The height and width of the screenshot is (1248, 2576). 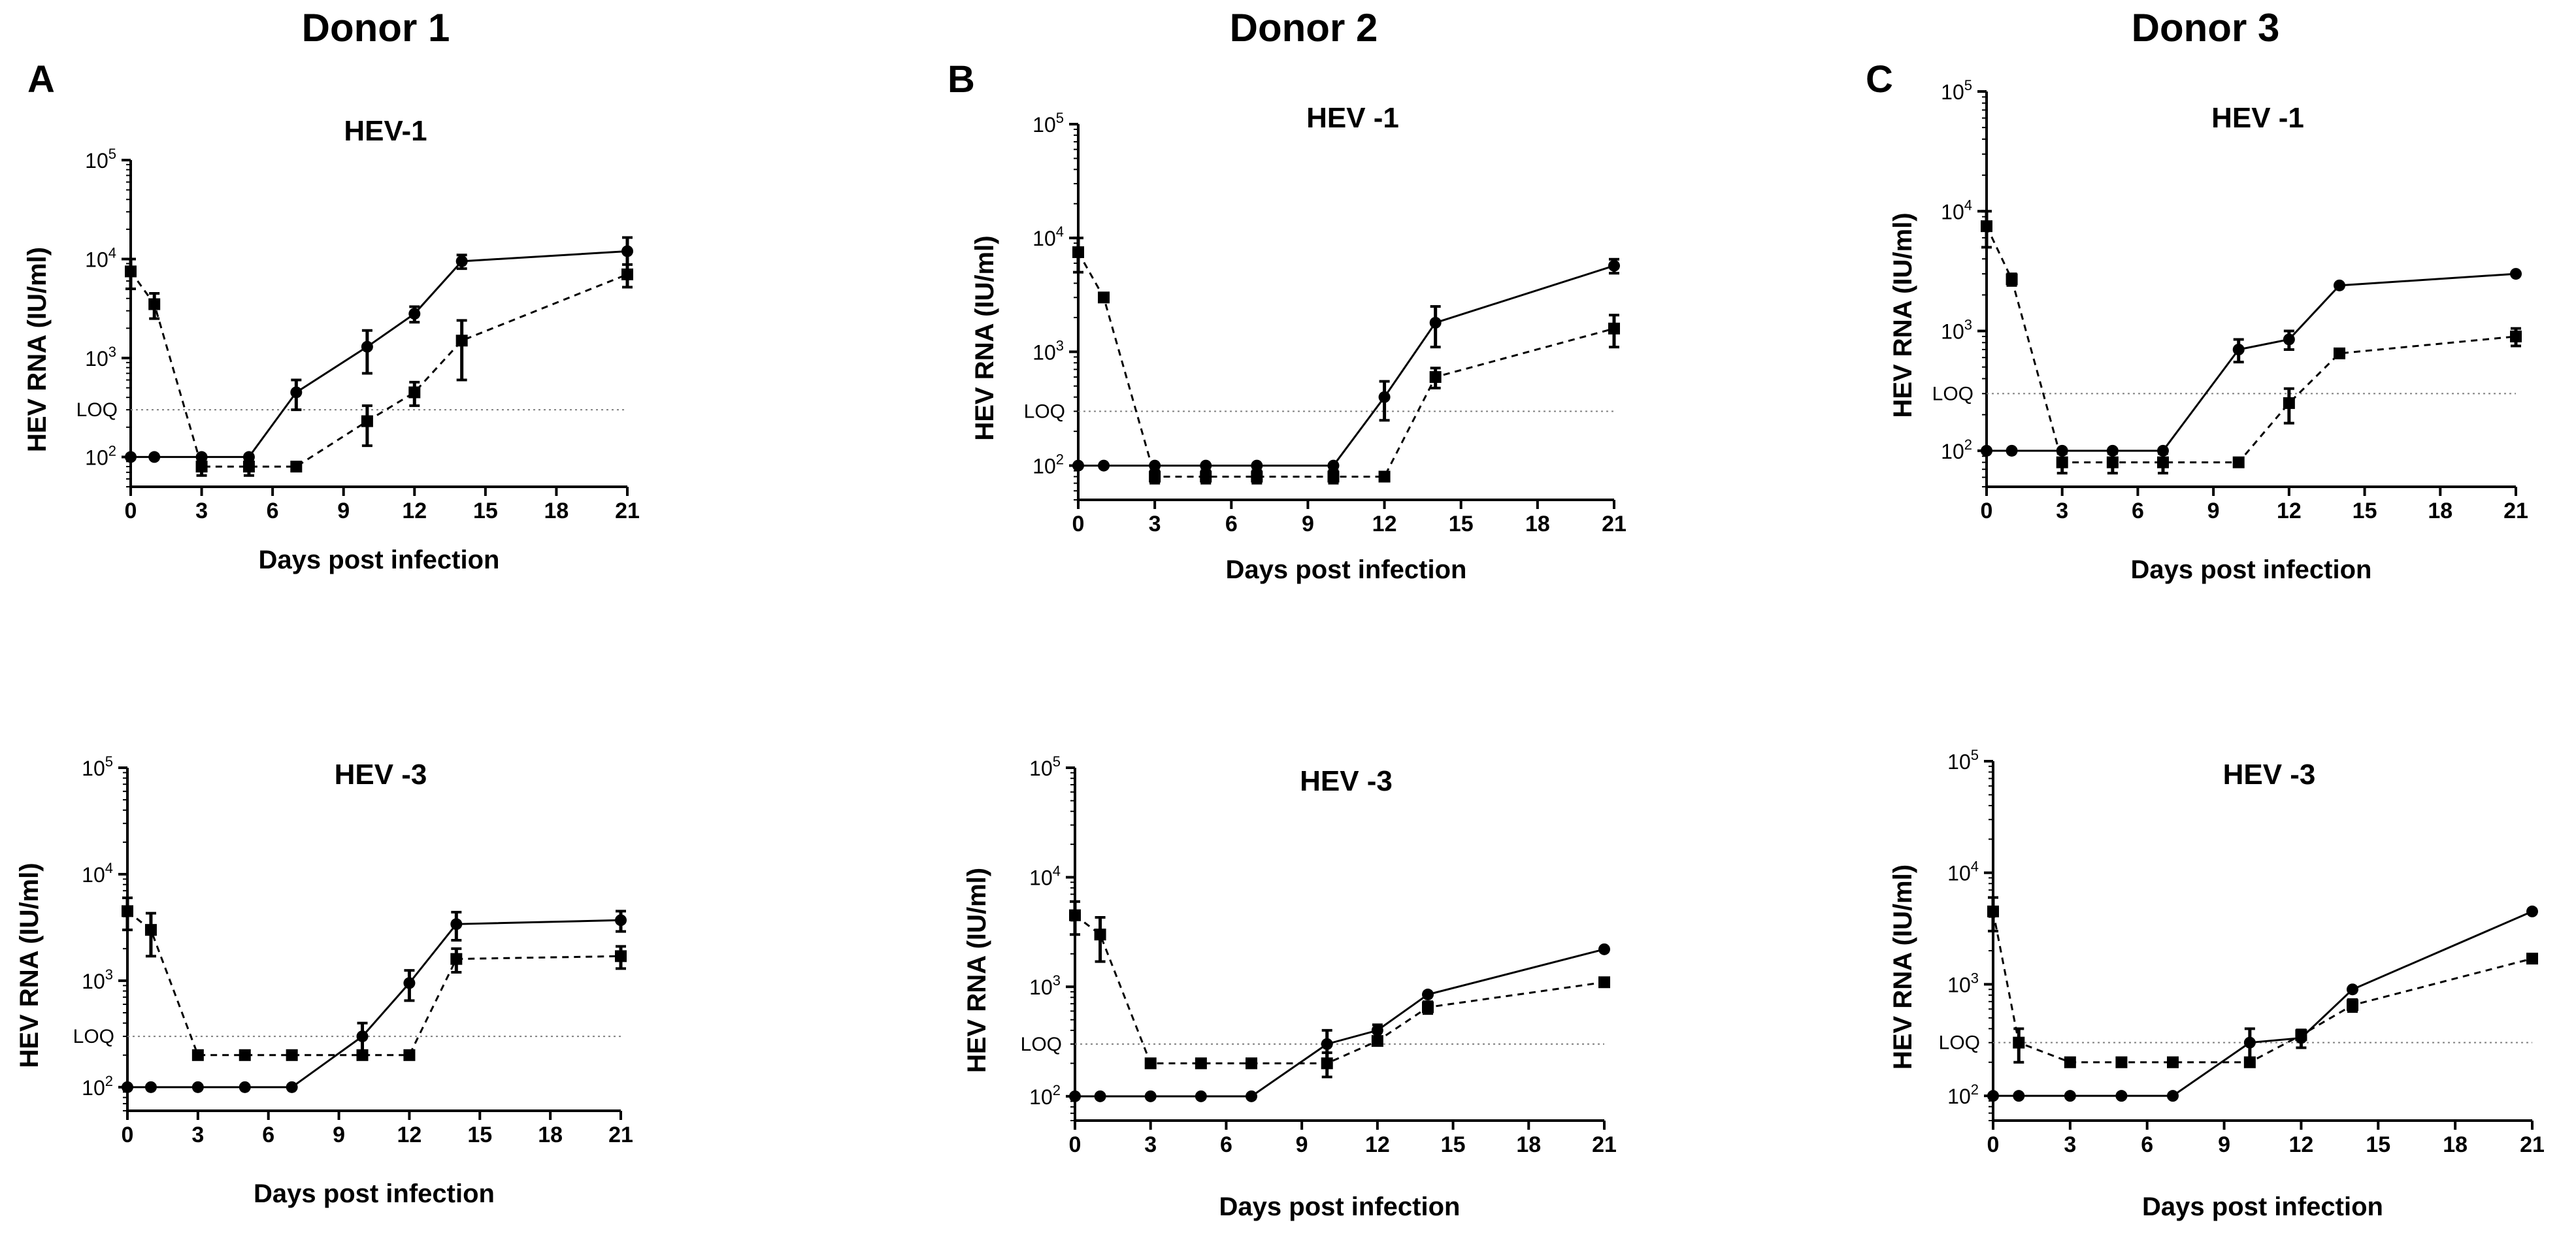 I want to click on panel-letter-b: B, so click(x=961, y=79).